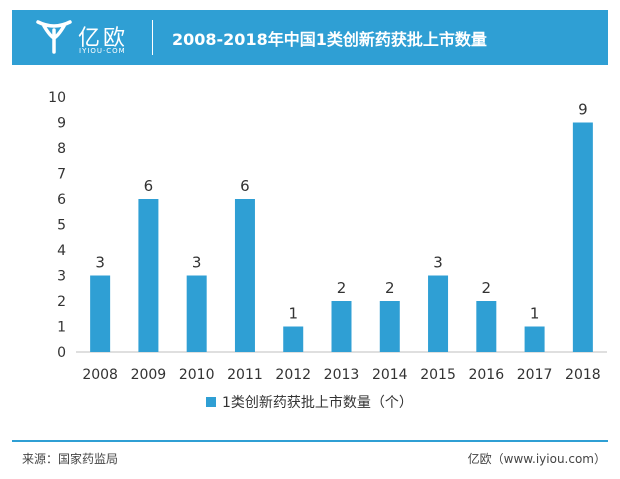  What do you see at coordinates (152, 37) in the screenshot?
I see `header-divider` at bounding box center [152, 37].